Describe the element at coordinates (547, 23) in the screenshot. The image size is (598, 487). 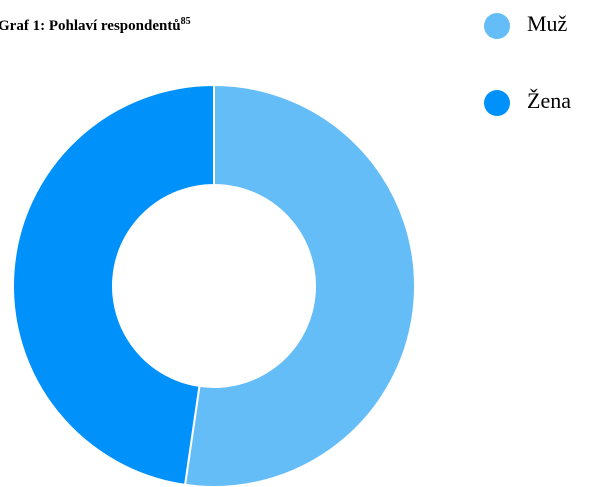
I see `legend-label: Muž` at that location.